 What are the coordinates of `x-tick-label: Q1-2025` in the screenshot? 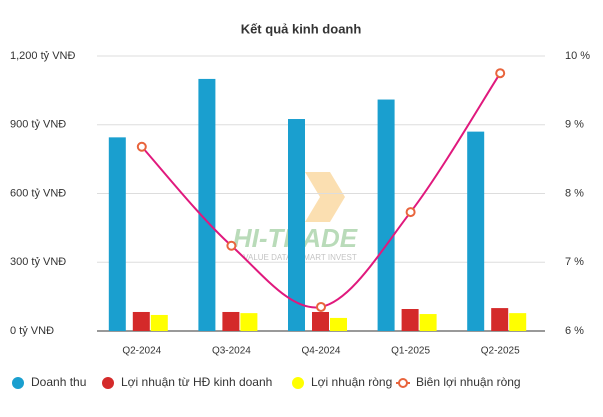 It's located at (410, 351).